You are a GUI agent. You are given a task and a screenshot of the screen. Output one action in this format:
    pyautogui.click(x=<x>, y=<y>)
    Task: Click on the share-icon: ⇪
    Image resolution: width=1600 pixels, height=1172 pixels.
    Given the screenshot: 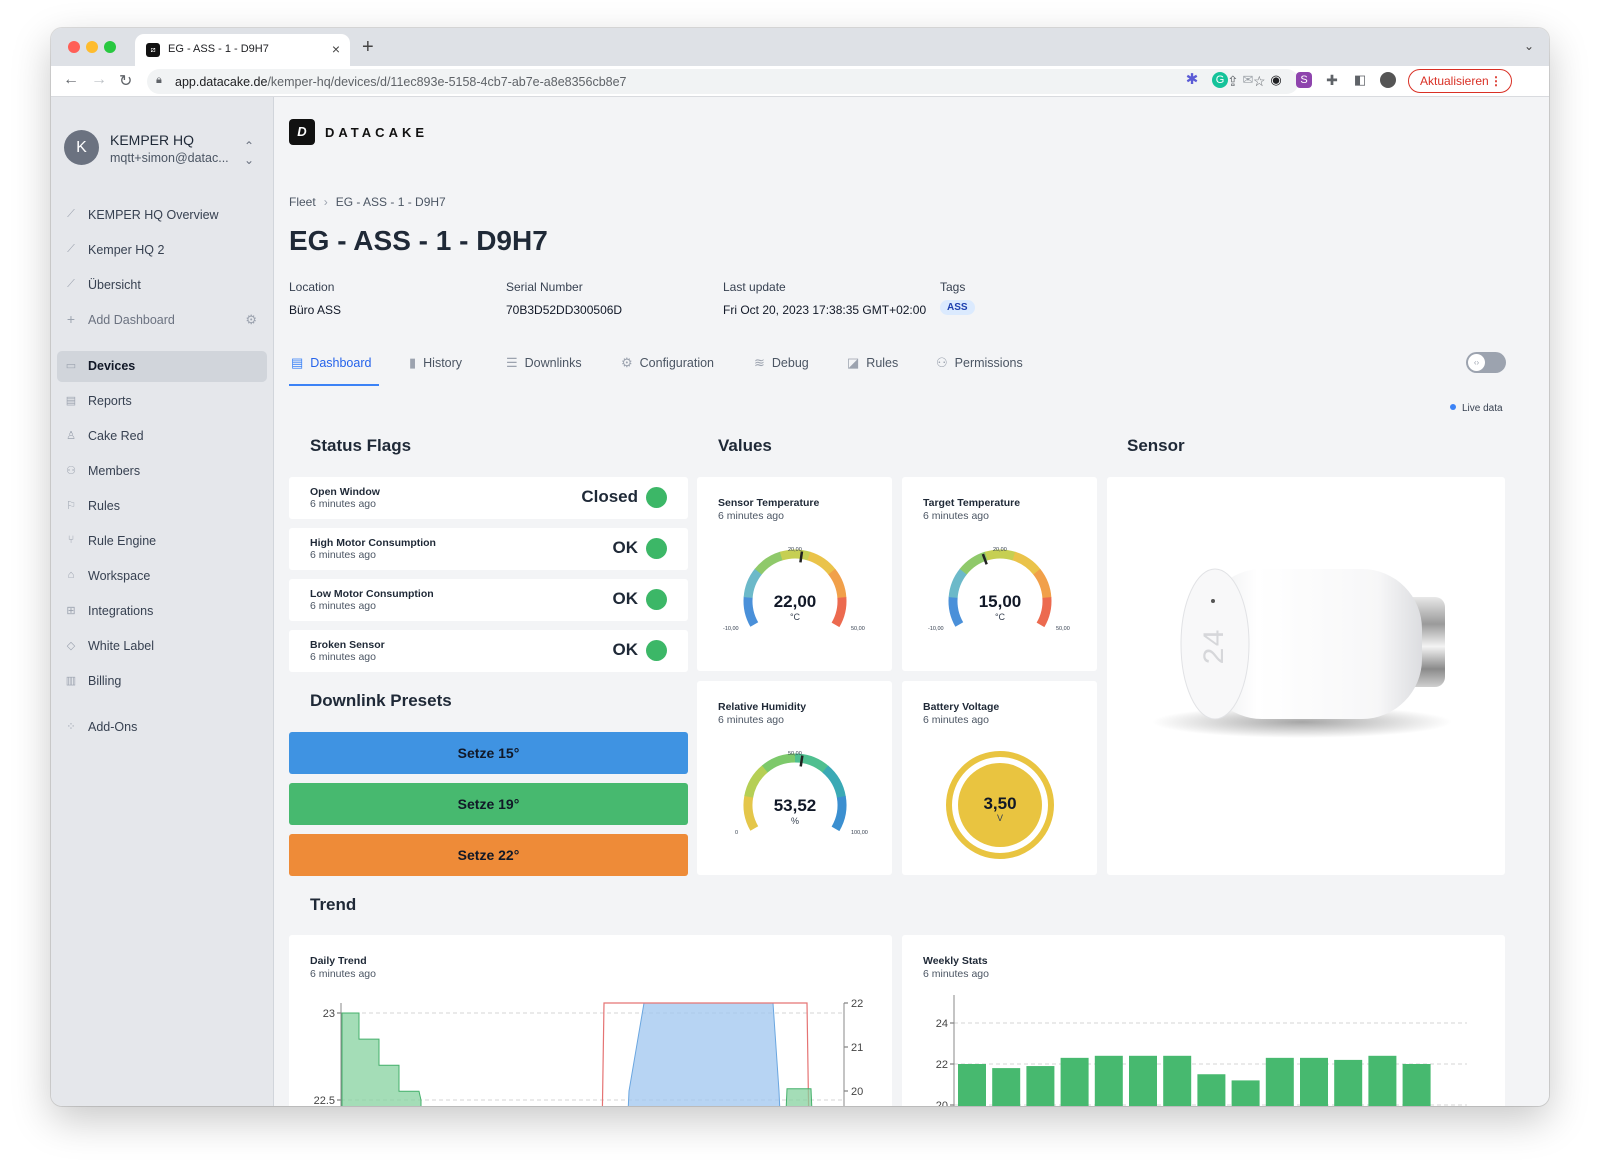 What is the action you would take?
    pyautogui.click(x=1233, y=81)
    